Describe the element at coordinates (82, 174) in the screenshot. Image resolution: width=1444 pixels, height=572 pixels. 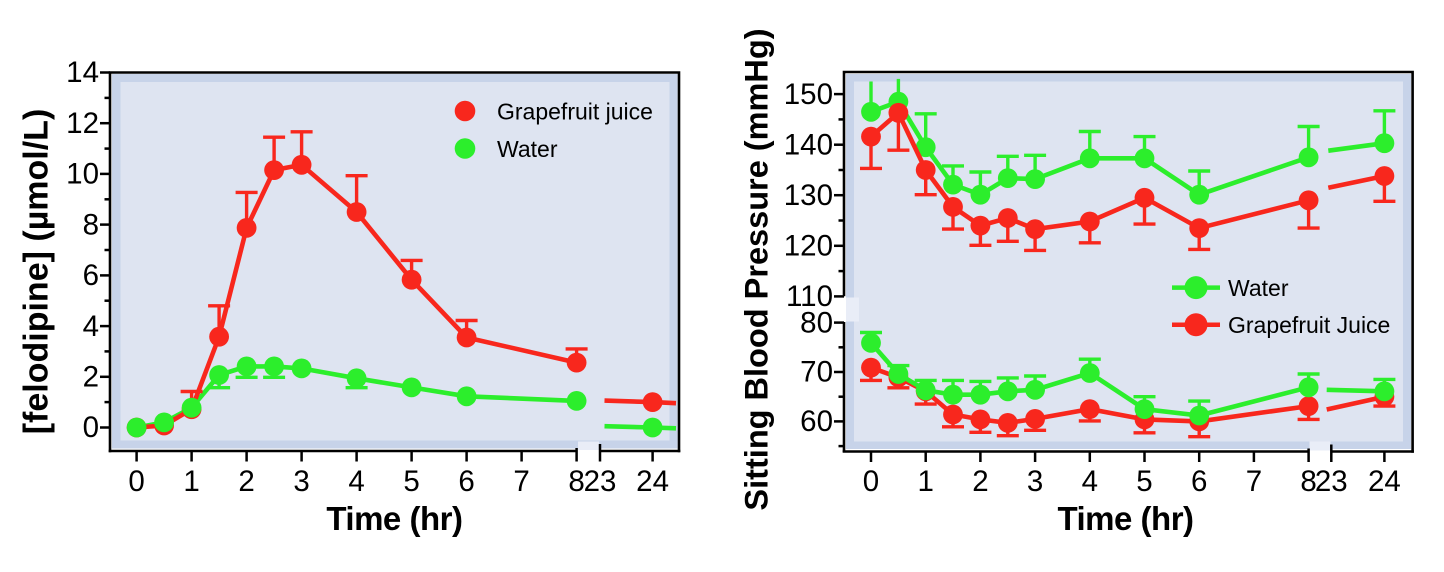
I see `svg-text: 10` at that location.